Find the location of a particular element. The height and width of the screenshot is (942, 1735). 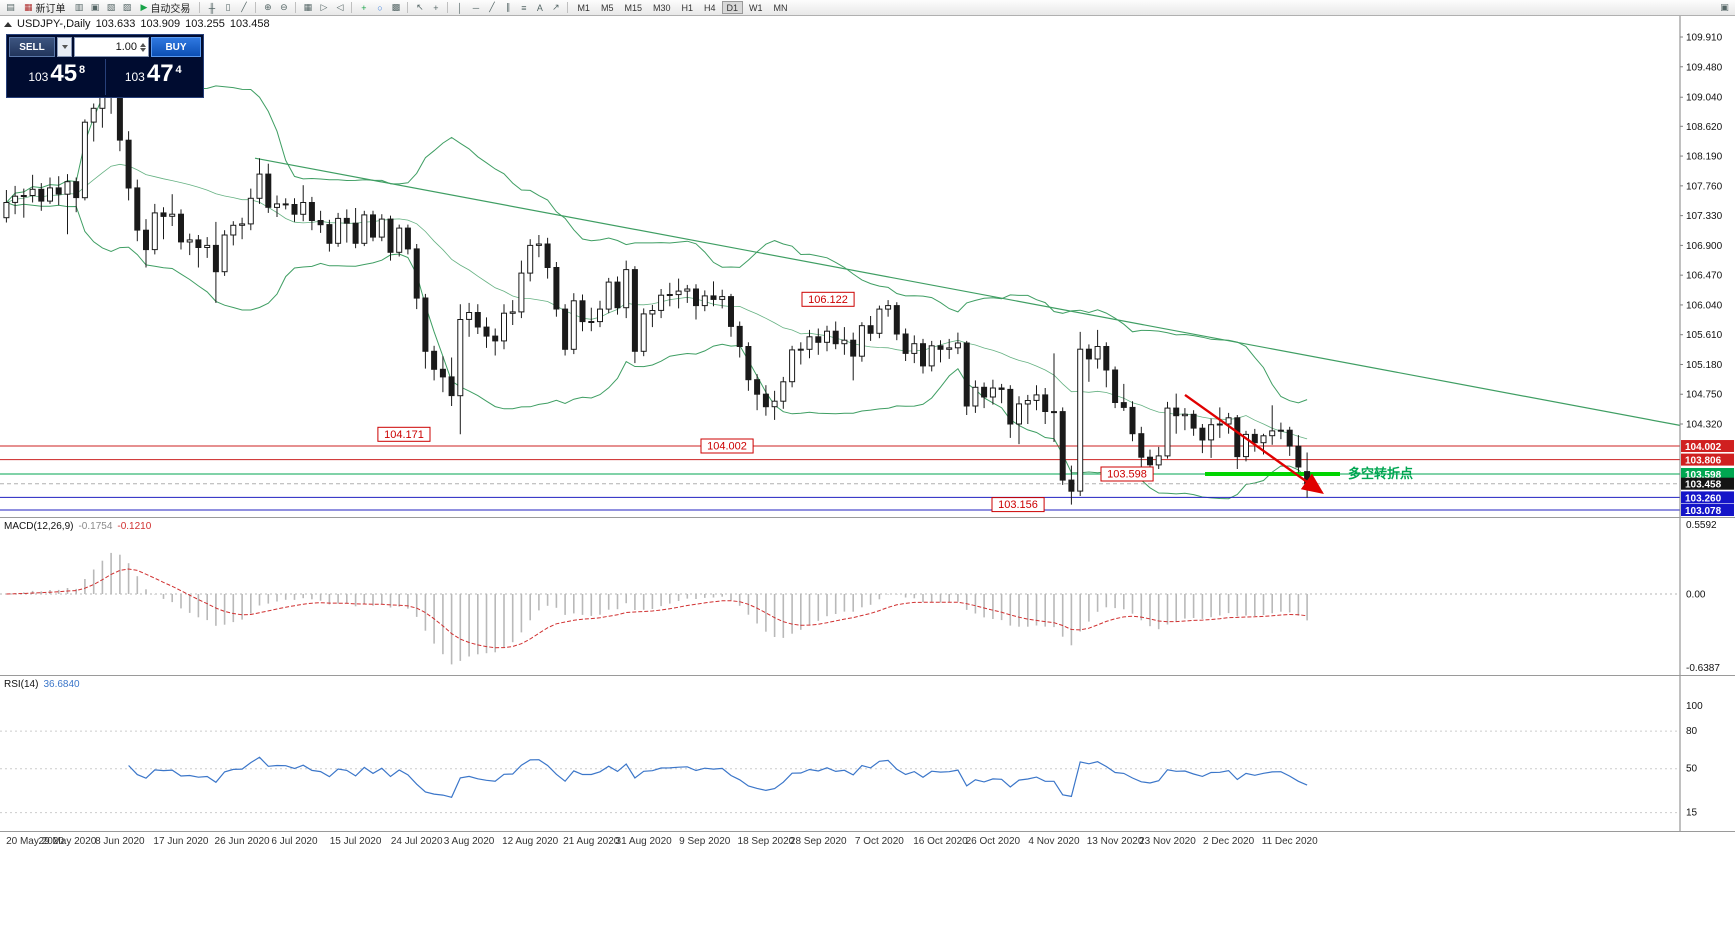

svg-text: 104.171 is located at coordinates (404, 435).